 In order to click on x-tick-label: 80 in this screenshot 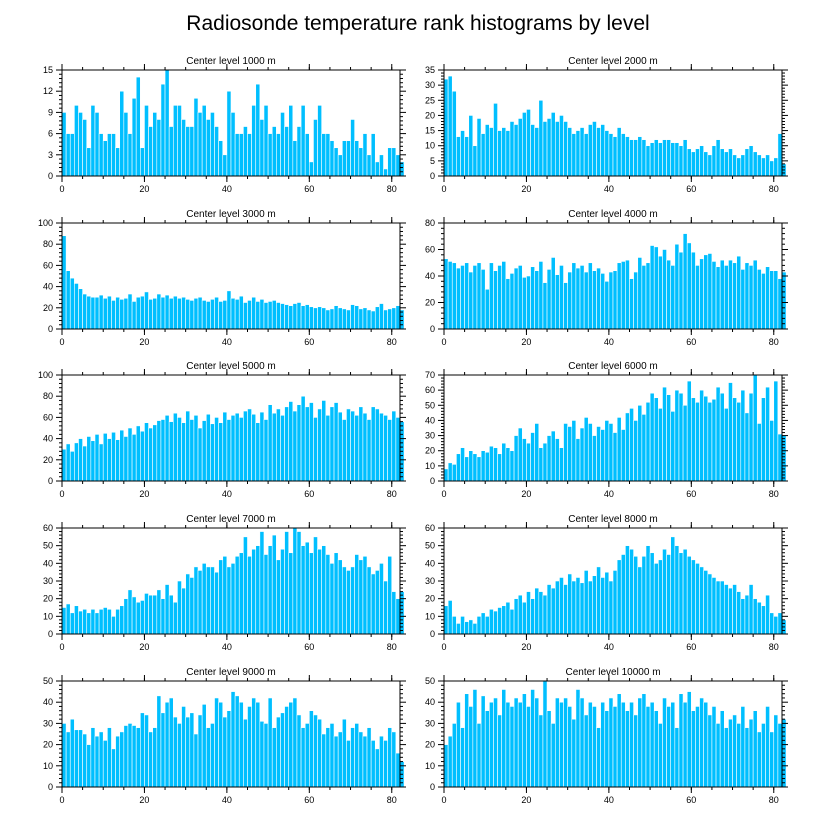, I will do `click(392, 189)`.